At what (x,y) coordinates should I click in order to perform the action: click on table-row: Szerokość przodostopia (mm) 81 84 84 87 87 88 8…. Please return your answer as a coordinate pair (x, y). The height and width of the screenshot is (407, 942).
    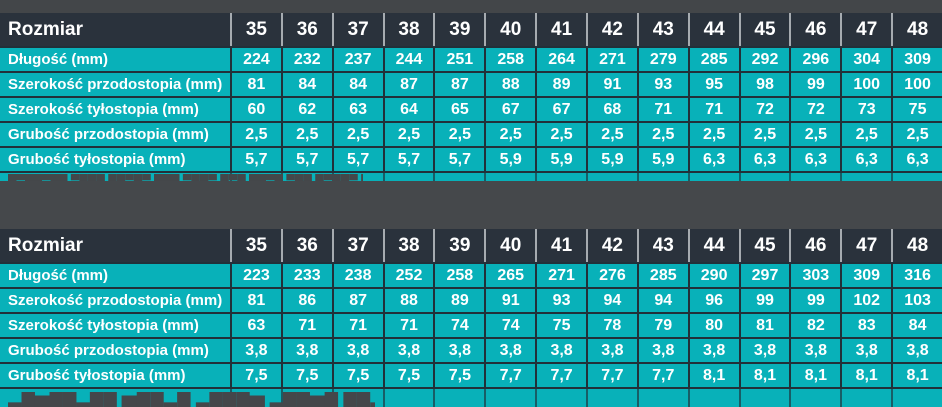
    Looking at the image, I should click on (471, 83).